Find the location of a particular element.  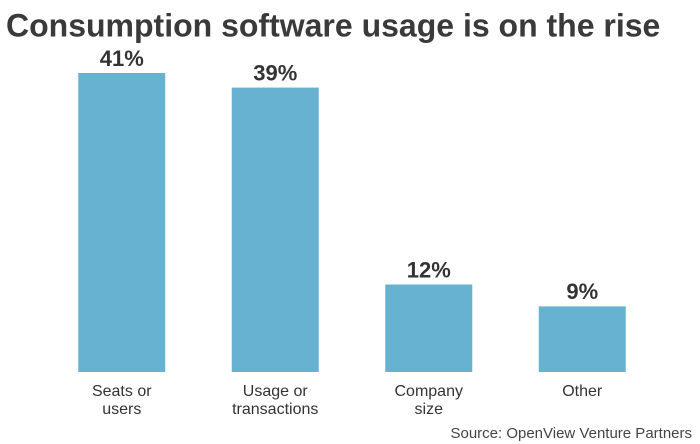

value-label: 9% is located at coordinates (582, 291).